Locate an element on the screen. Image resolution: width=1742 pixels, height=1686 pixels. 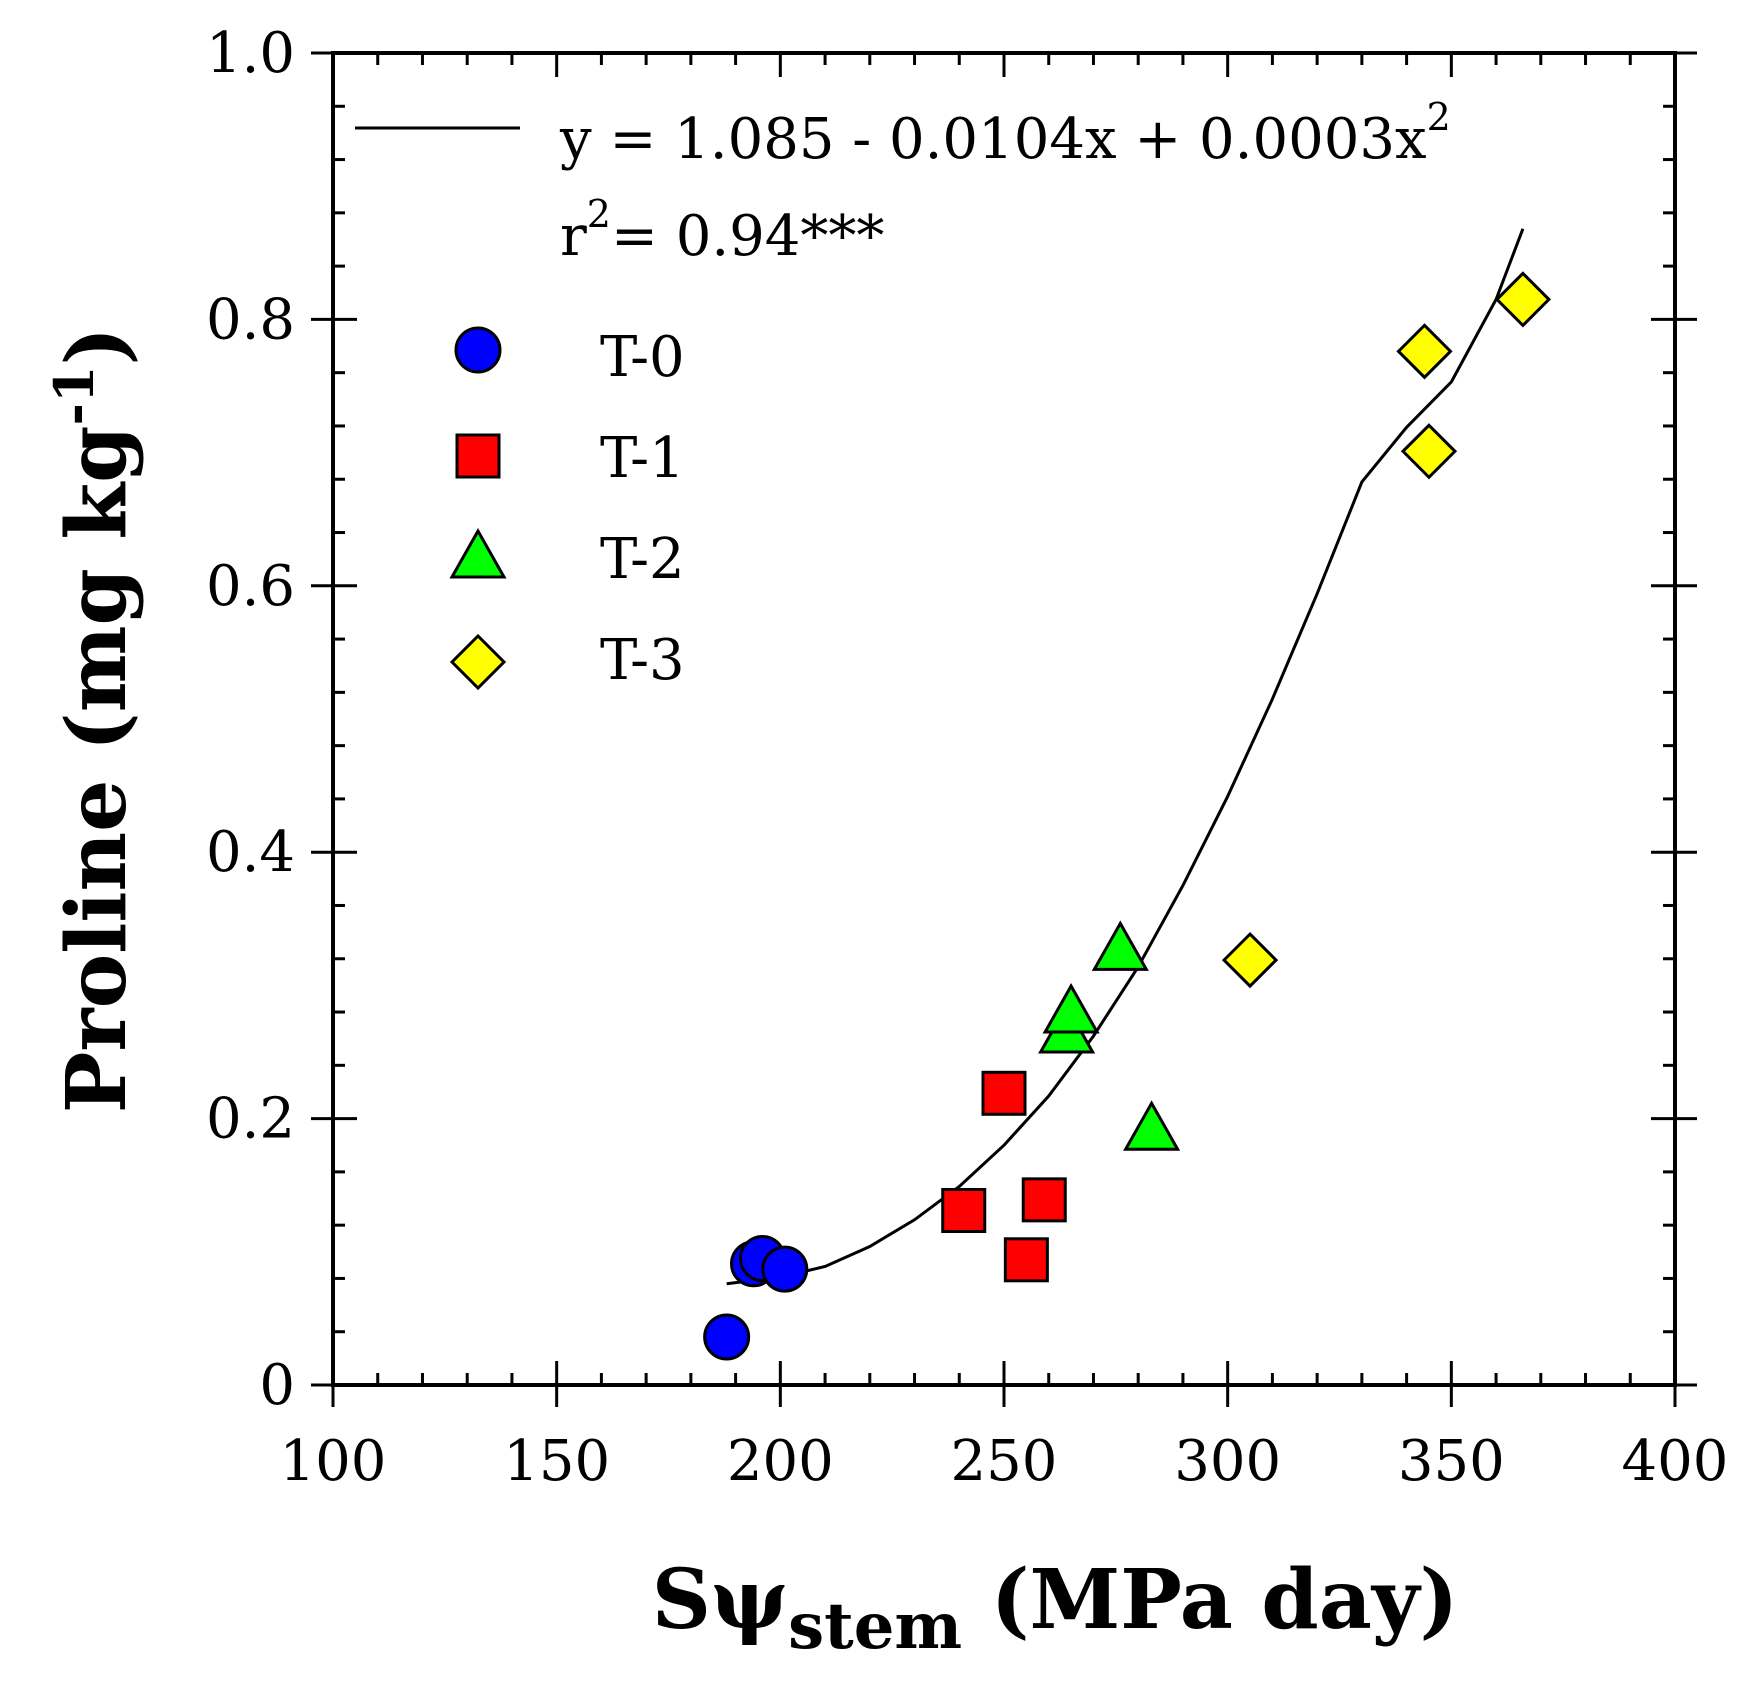
x-tick-label: 150 is located at coordinates (556, 1461).